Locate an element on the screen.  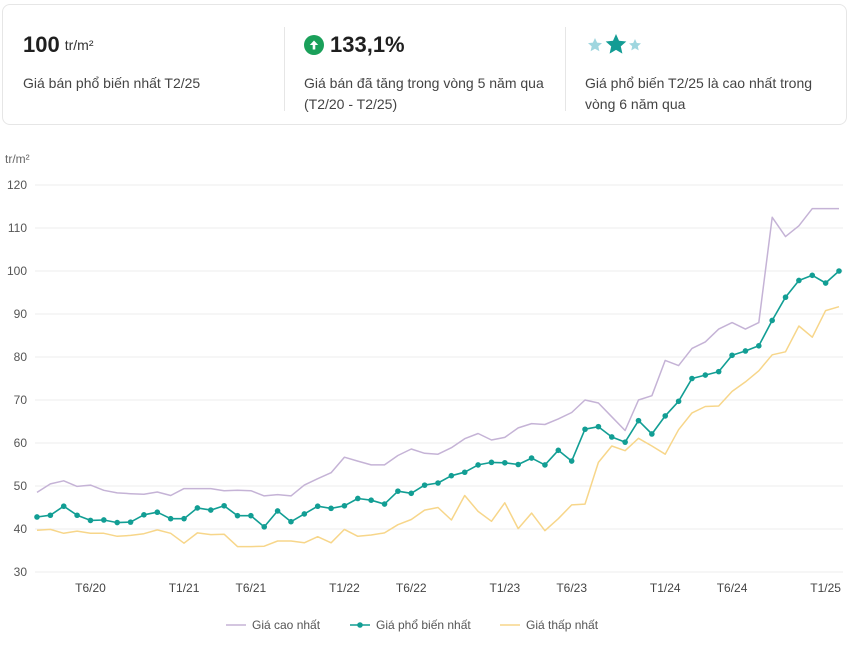
x-tick-label: T1/21 is located at coordinates (184, 588).